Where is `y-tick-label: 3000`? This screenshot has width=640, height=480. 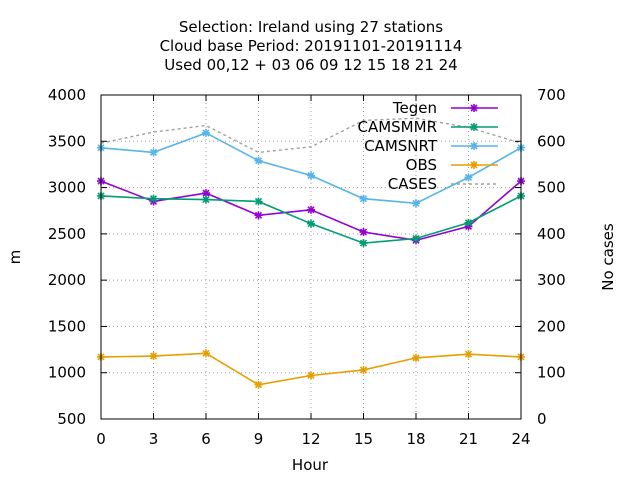 y-tick-label: 3000 is located at coordinates (67, 188).